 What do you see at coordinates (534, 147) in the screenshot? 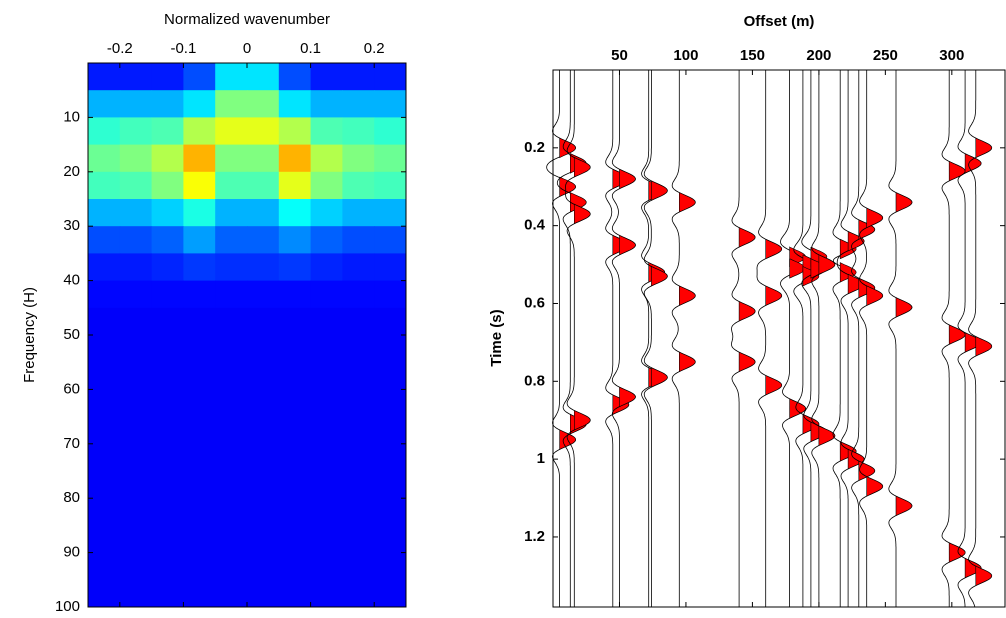
I see `y-tick-label: 0.2` at bounding box center [534, 147].